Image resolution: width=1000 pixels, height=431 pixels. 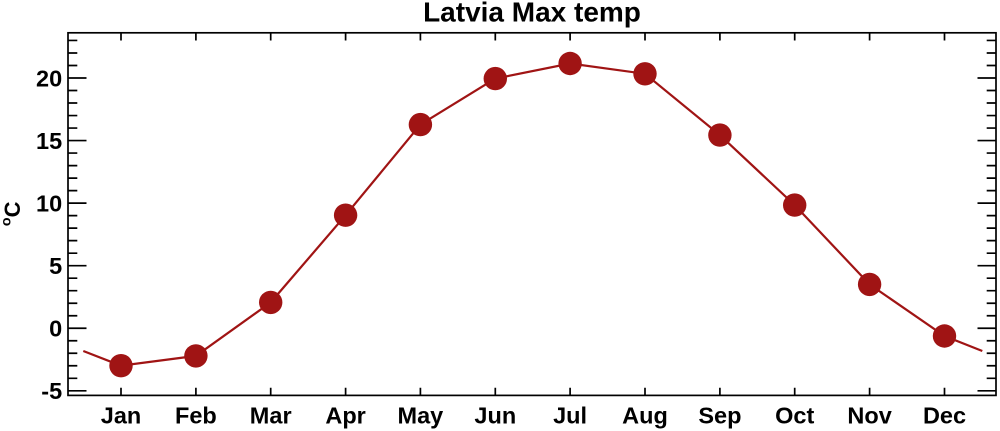 What do you see at coordinates (421, 416) in the screenshot?
I see `svg-text: May` at bounding box center [421, 416].